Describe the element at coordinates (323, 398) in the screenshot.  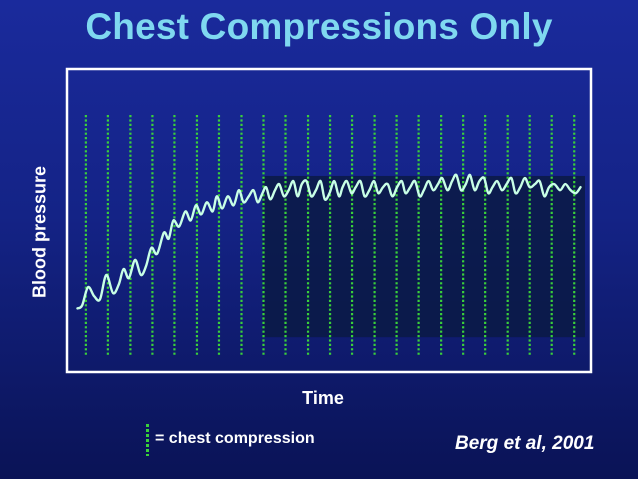
I see `x-axis-label: Time` at that location.